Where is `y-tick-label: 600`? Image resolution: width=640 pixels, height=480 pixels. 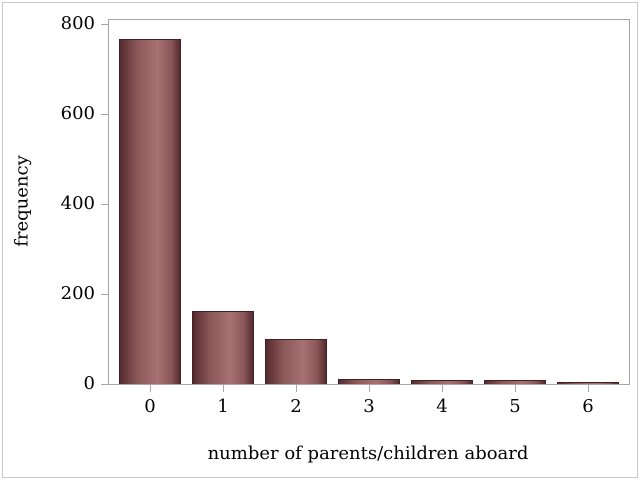
y-tick-label: 600 is located at coordinates (77, 113).